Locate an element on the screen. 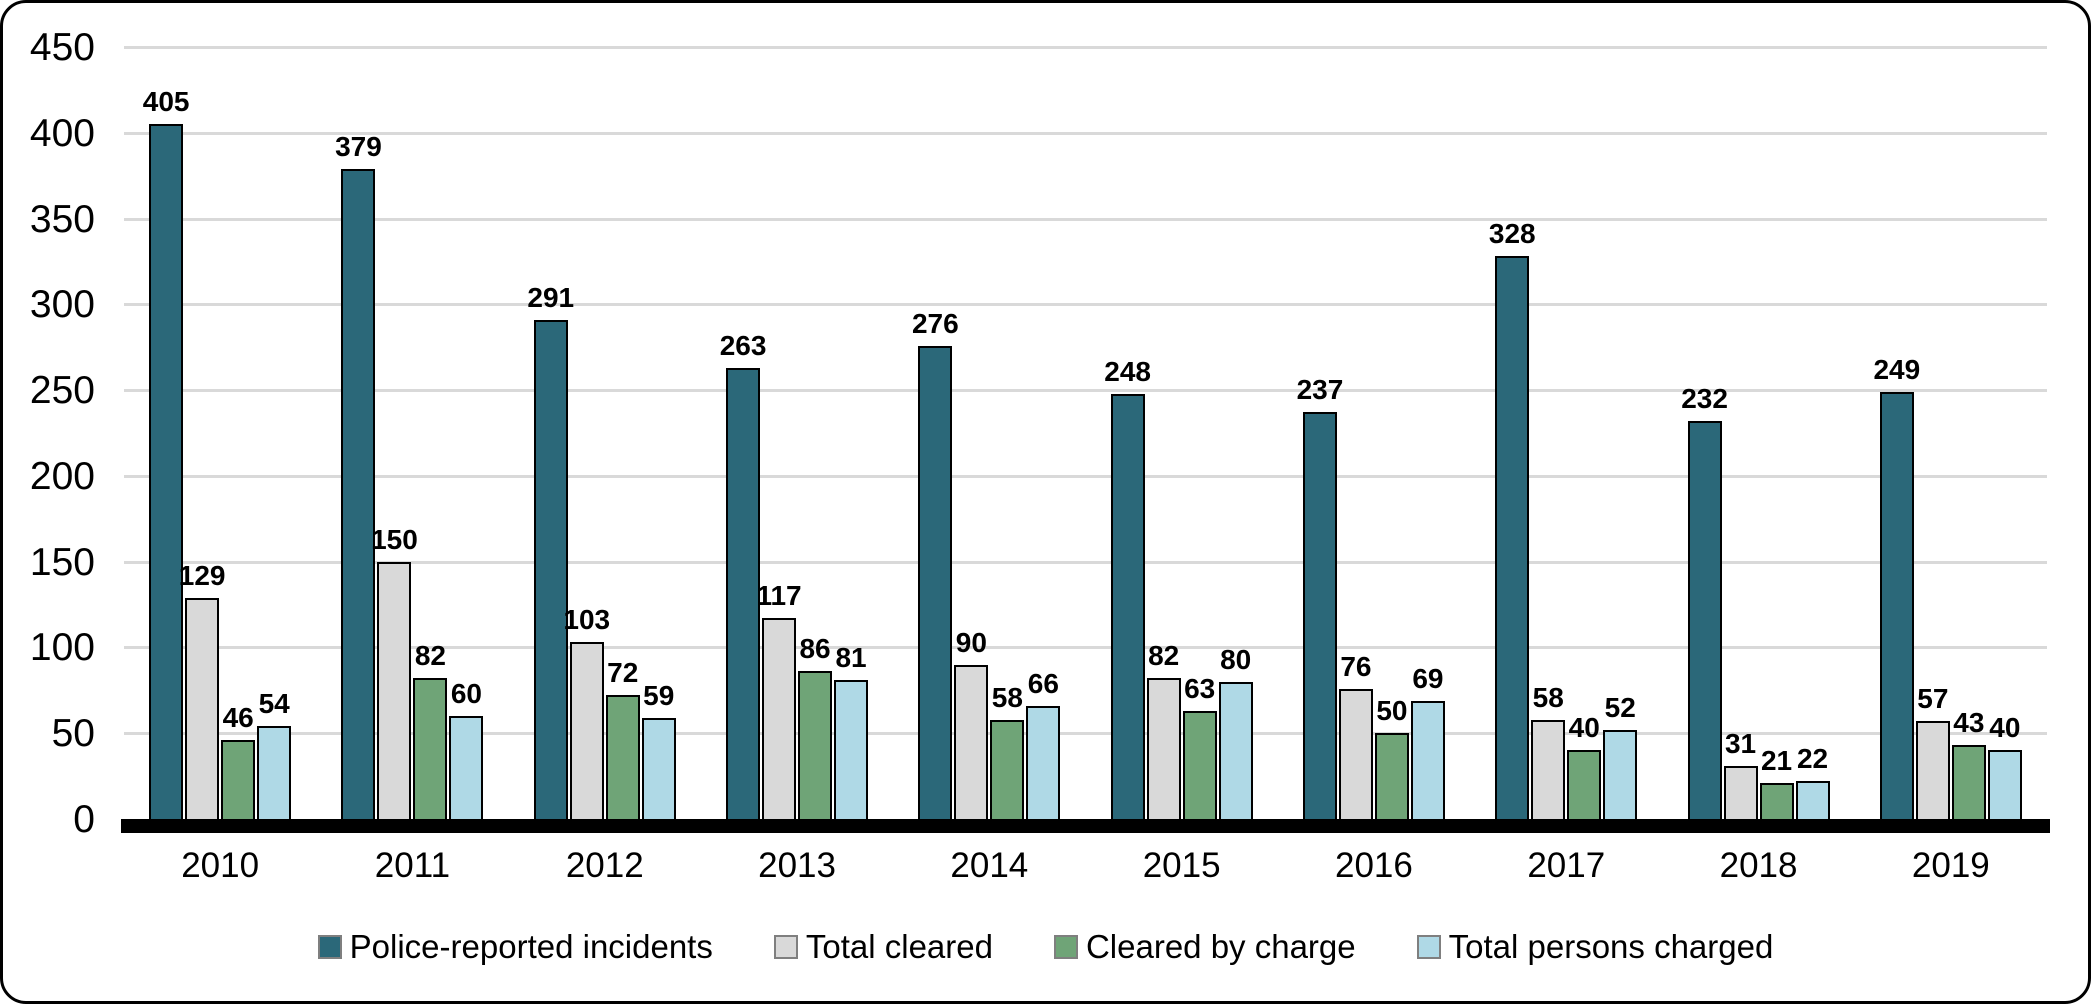 This screenshot has width=2091, height=1004. legend-item: Total cleared is located at coordinates (883, 947).